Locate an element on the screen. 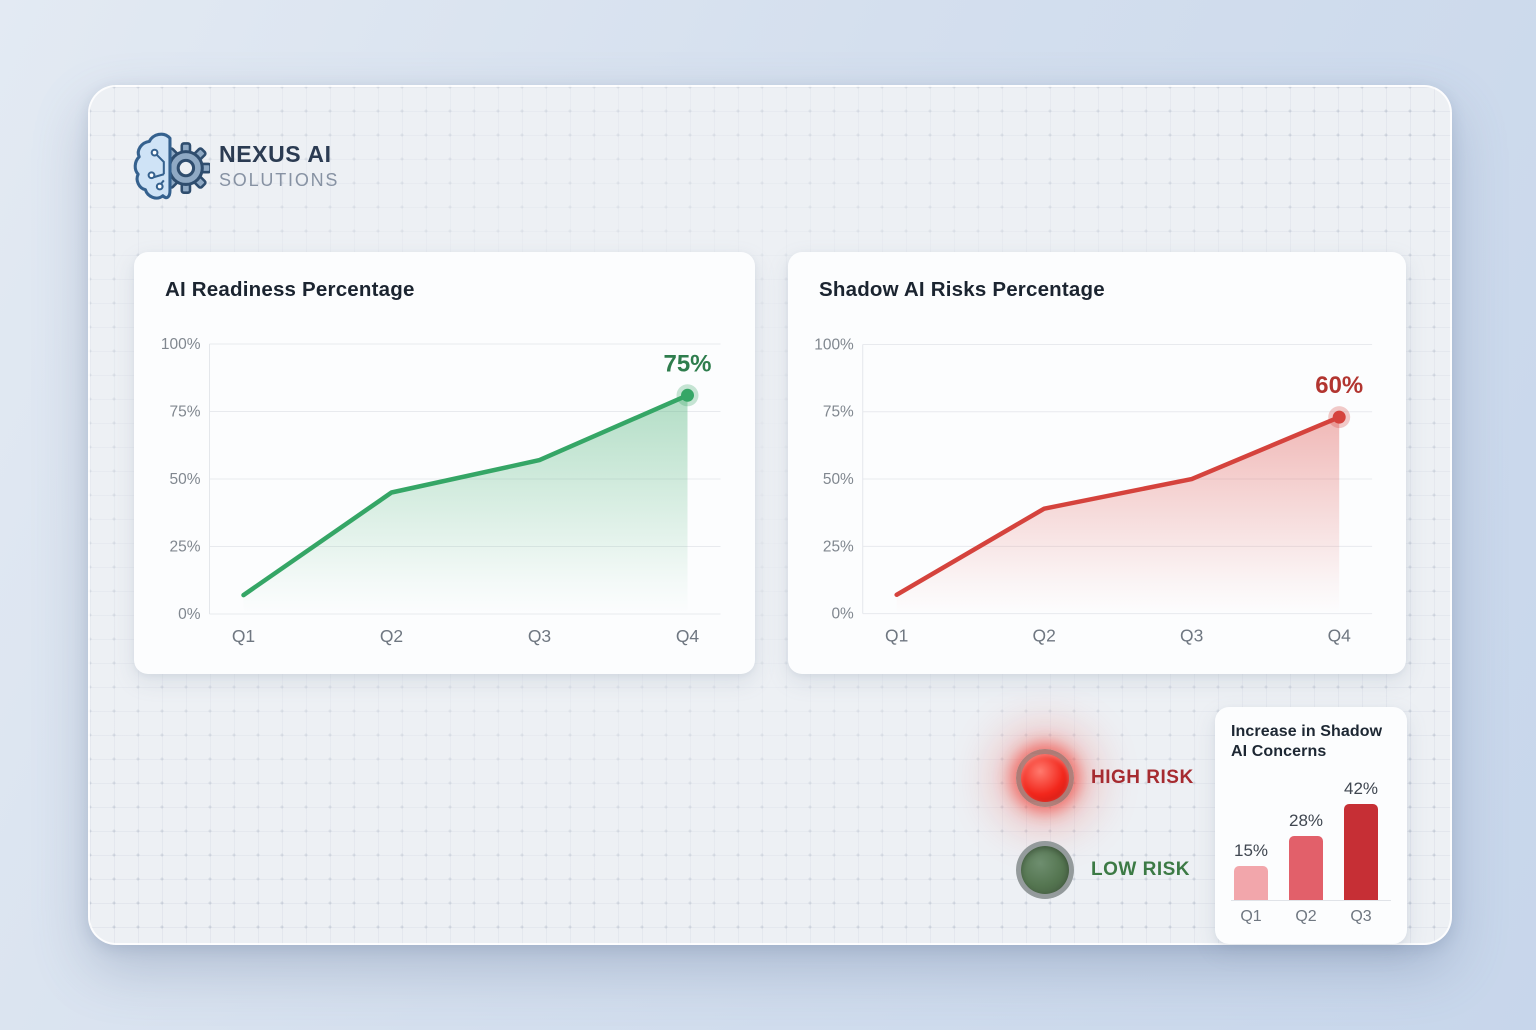  bar-value-label: 15% is located at coordinates (1251, 850).